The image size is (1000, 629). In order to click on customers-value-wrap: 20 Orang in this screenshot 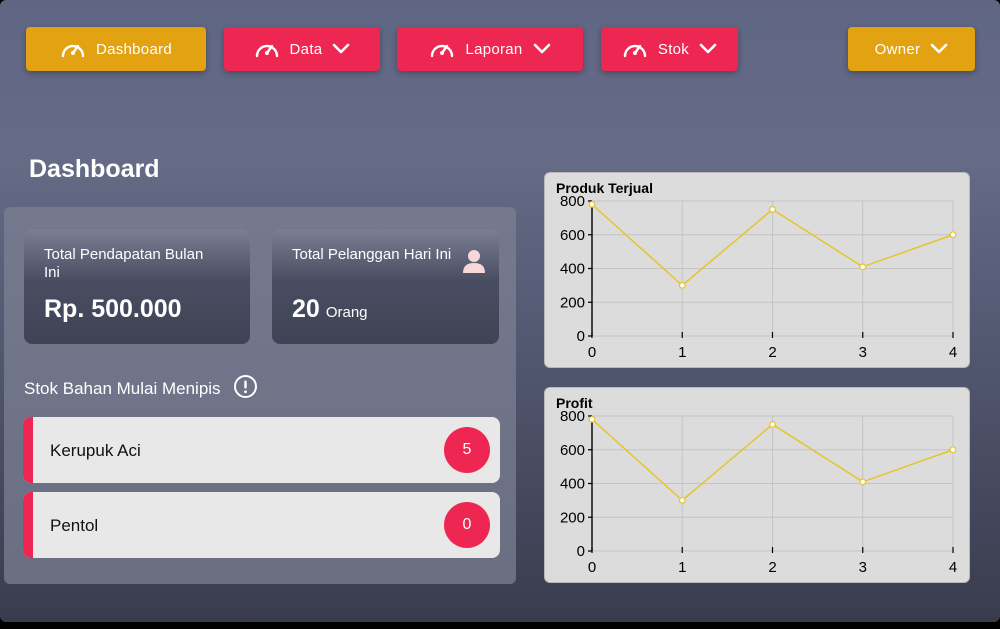, I will do `click(330, 309)`.